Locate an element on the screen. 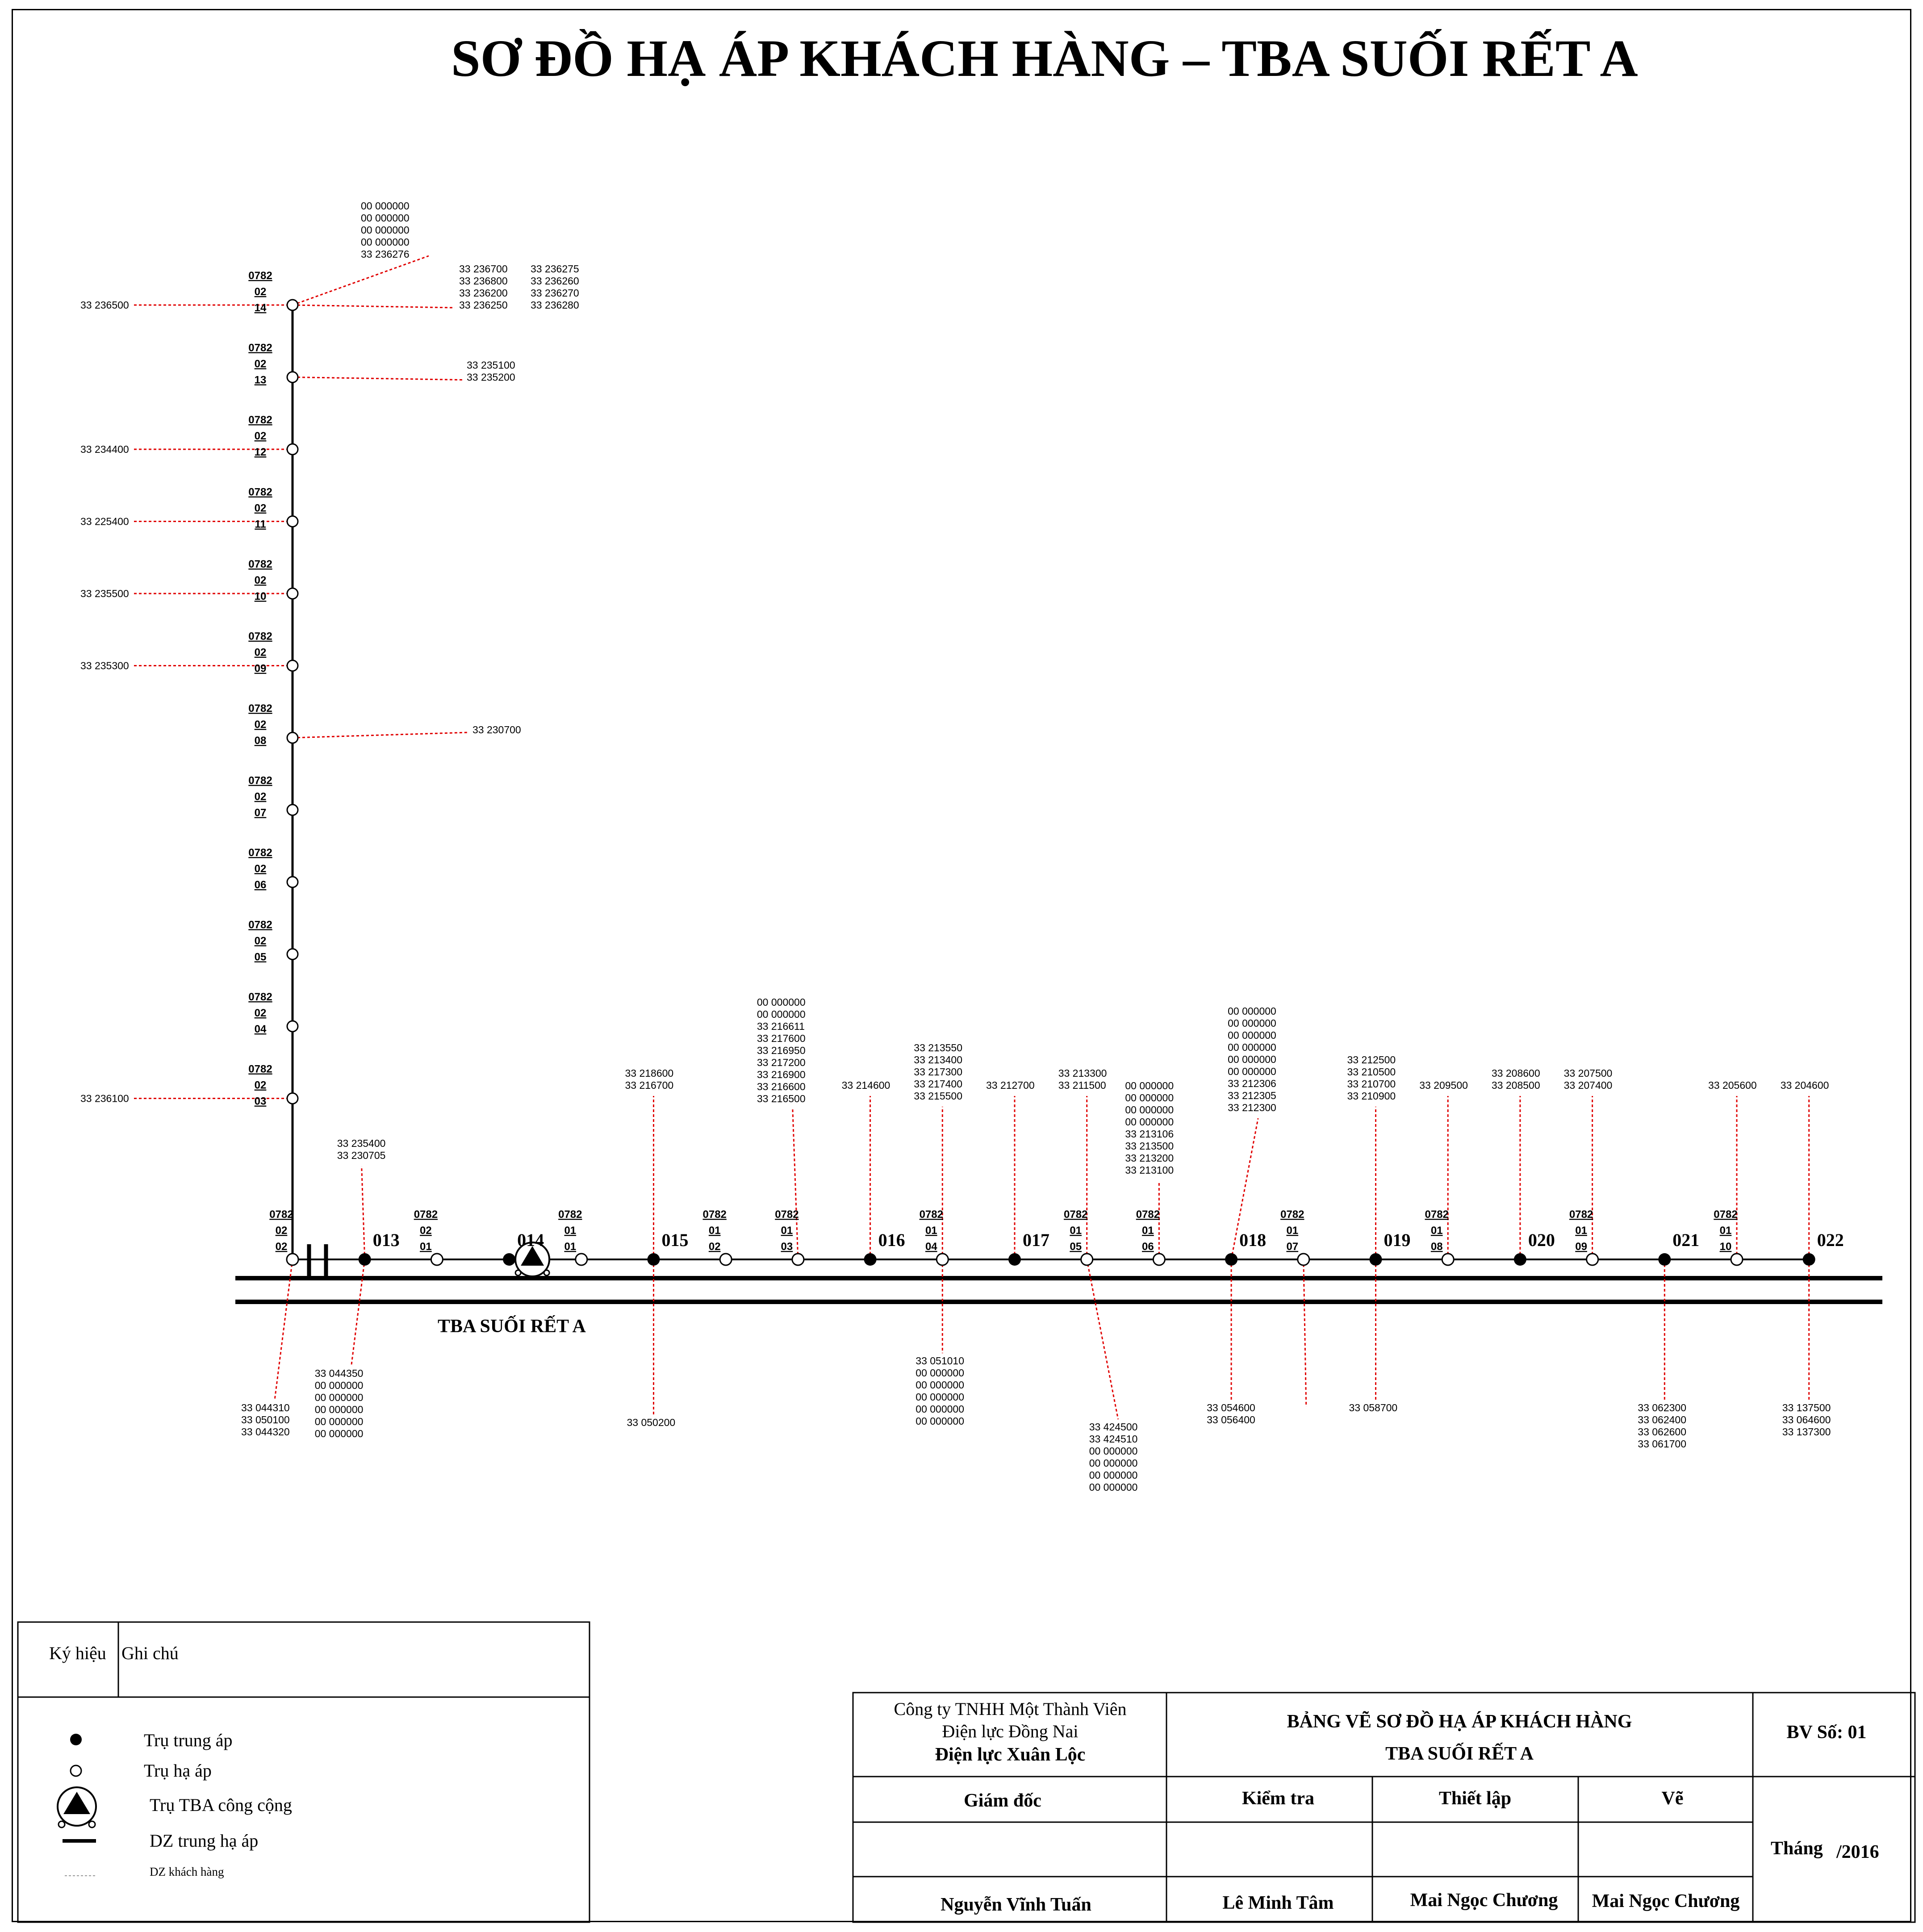 This screenshot has height=1932, width=1923. customer-code-above-line: 33 217400 is located at coordinates (938, 1084).